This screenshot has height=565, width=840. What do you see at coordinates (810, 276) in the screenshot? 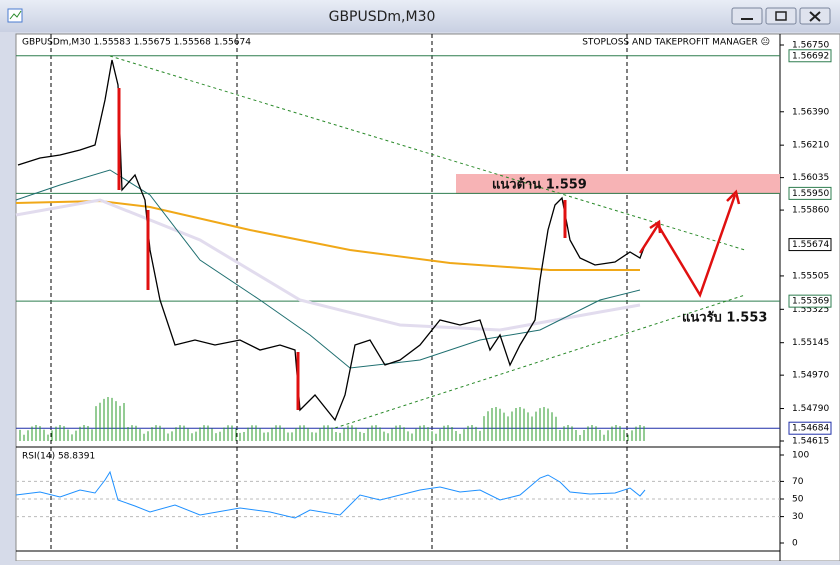
I see `price-tick-label: 1.55505` at bounding box center [810, 276].